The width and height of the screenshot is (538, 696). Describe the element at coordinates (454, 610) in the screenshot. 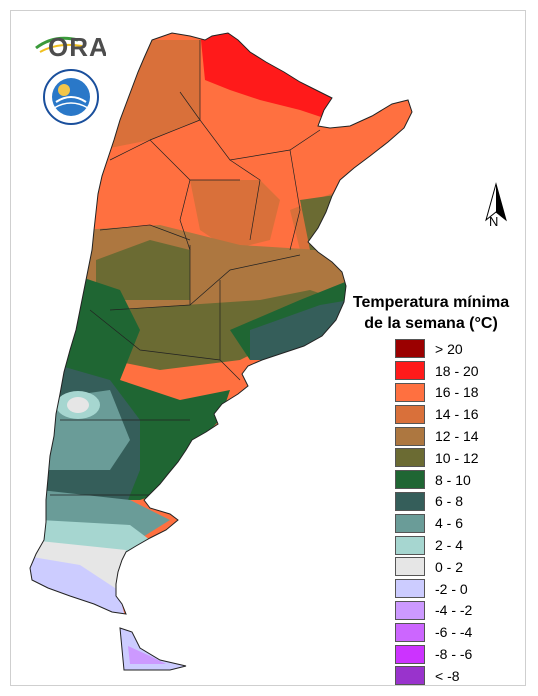

I see `legend-label: -4 - -2` at that location.